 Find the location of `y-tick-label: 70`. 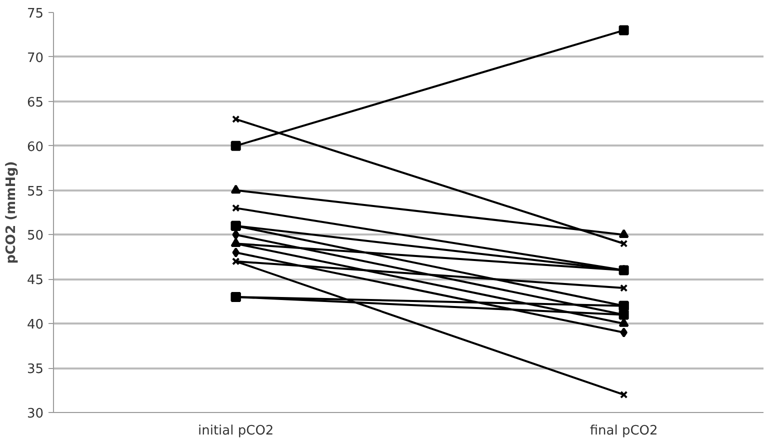

y-tick-label: 70 is located at coordinates (35, 58).